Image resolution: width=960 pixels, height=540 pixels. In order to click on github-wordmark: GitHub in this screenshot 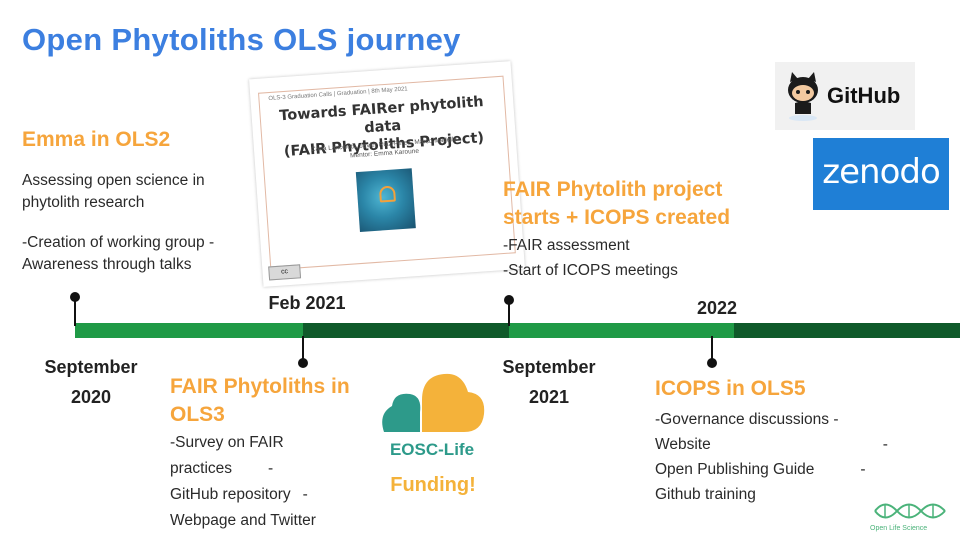, I will do `click(864, 95)`.